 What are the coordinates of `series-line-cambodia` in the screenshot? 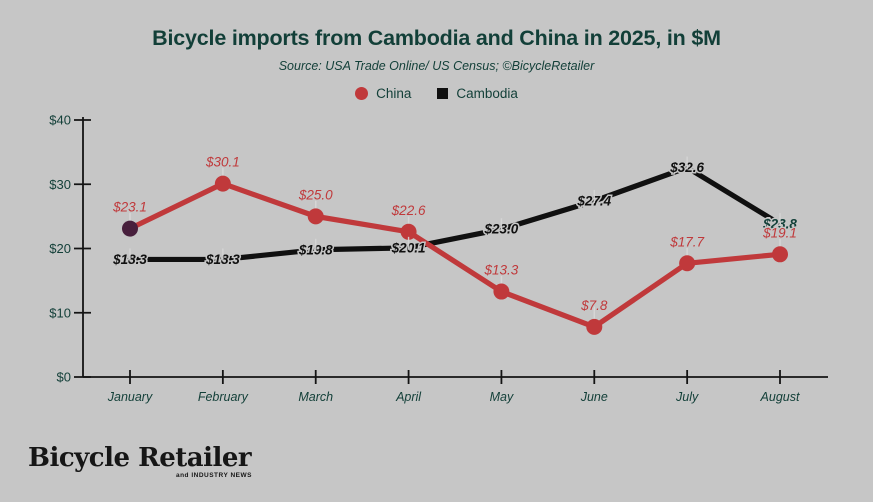 It's located at (455, 213).